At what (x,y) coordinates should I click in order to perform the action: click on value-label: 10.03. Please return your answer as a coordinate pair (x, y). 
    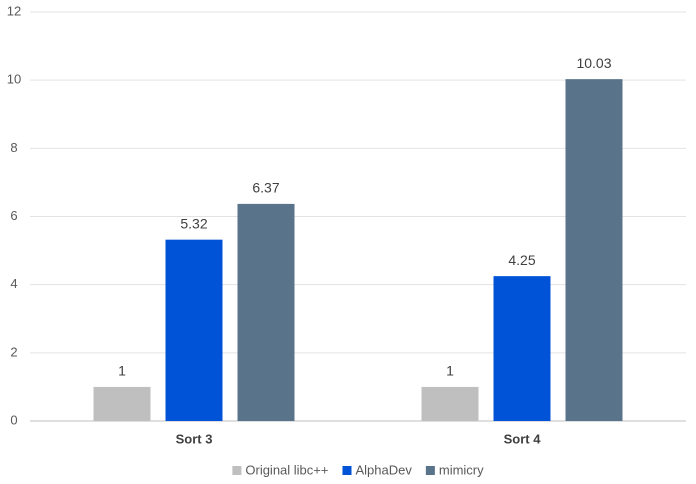
    Looking at the image, I should click on (593, 63).